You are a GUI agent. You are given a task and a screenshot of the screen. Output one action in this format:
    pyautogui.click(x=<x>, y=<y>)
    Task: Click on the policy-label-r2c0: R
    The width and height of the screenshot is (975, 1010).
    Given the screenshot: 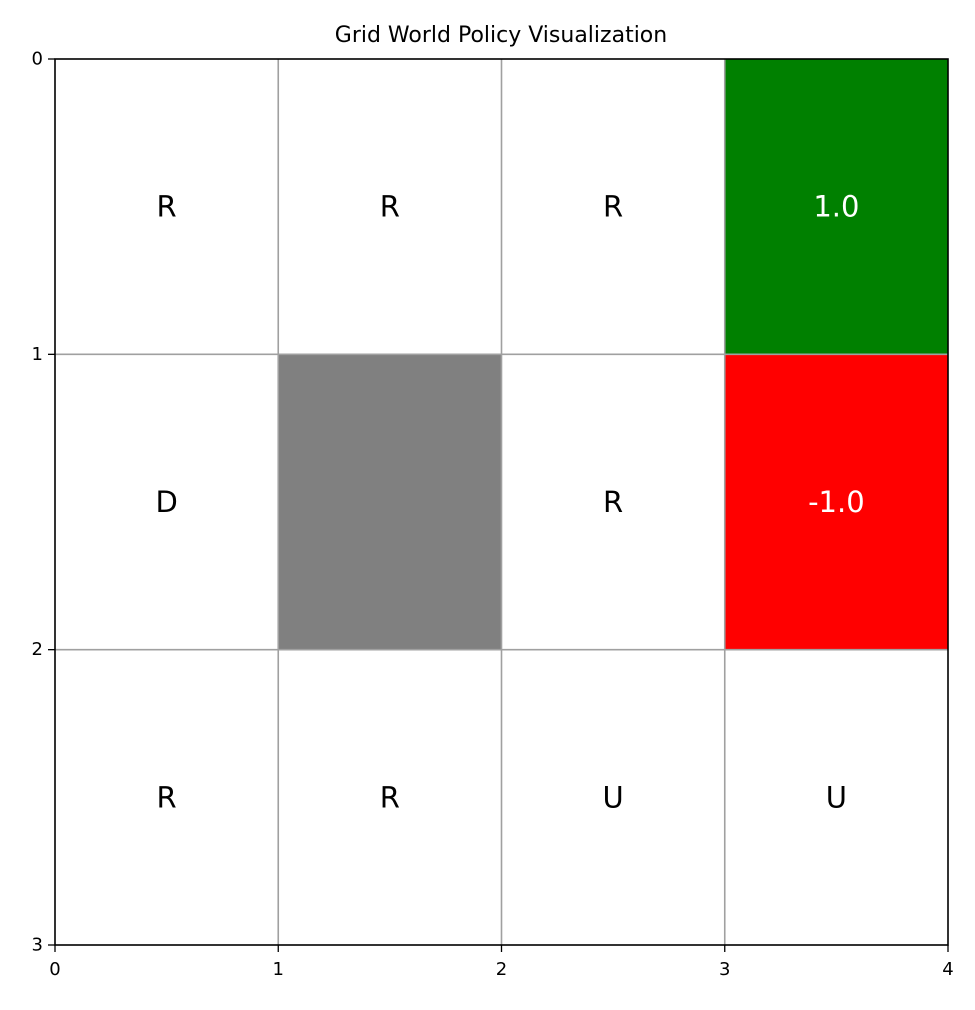 What is the action you would take?
    pyautogui.click(x=167, y=797)
    